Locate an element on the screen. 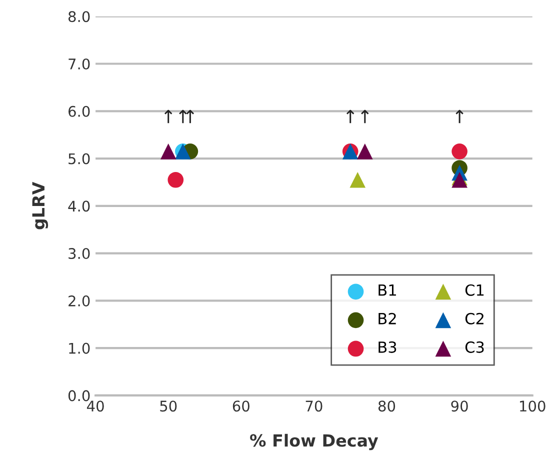  x-tick-label: 100 is located at coordinates (533, 406).